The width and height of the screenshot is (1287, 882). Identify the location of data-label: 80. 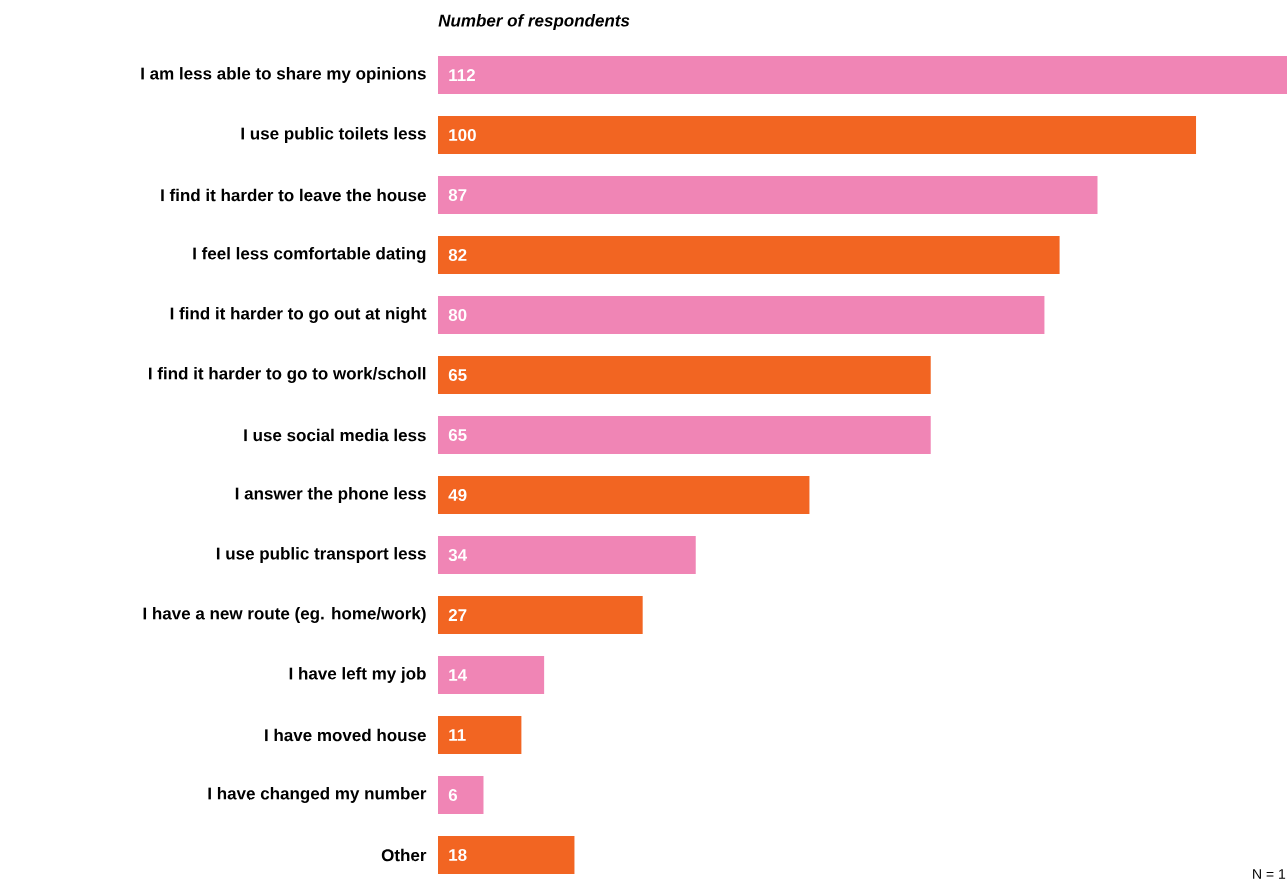
(457, 315).